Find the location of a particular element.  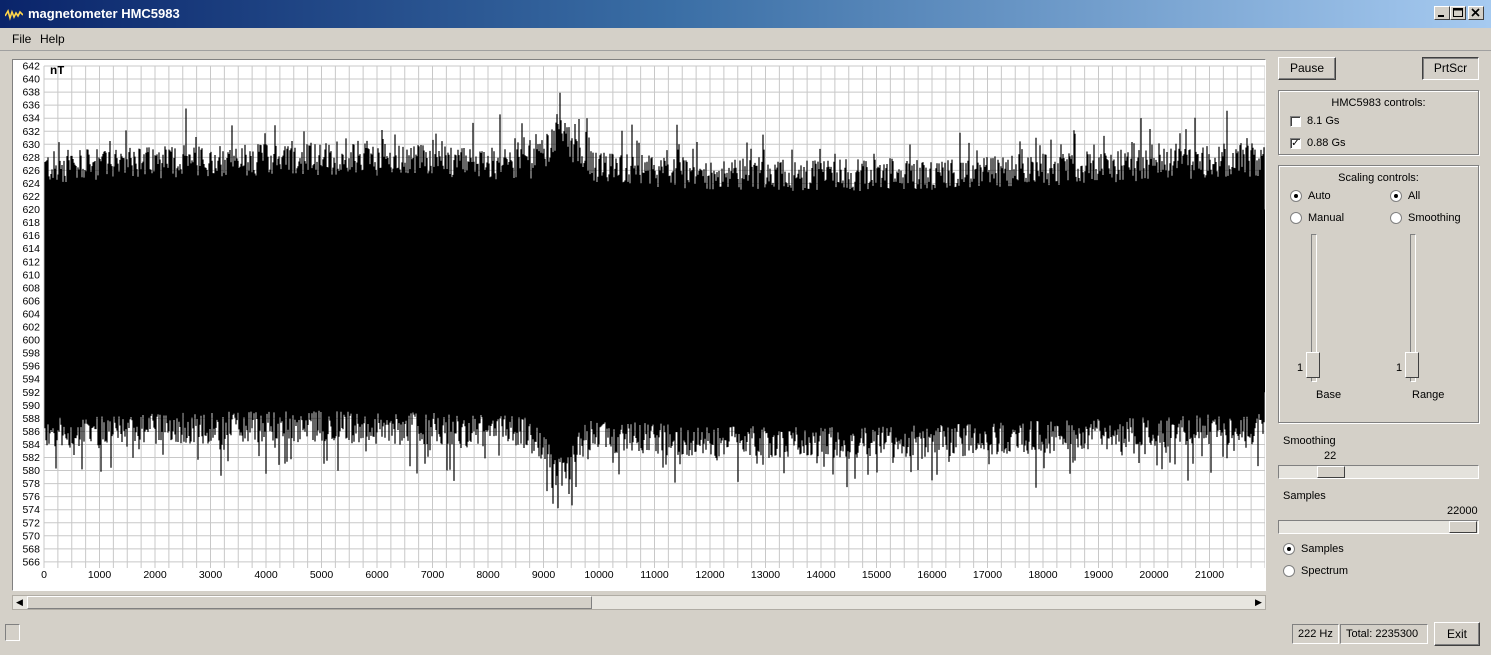

window-title: magnetometer HMC5983 is located at coordinates (104, 13).